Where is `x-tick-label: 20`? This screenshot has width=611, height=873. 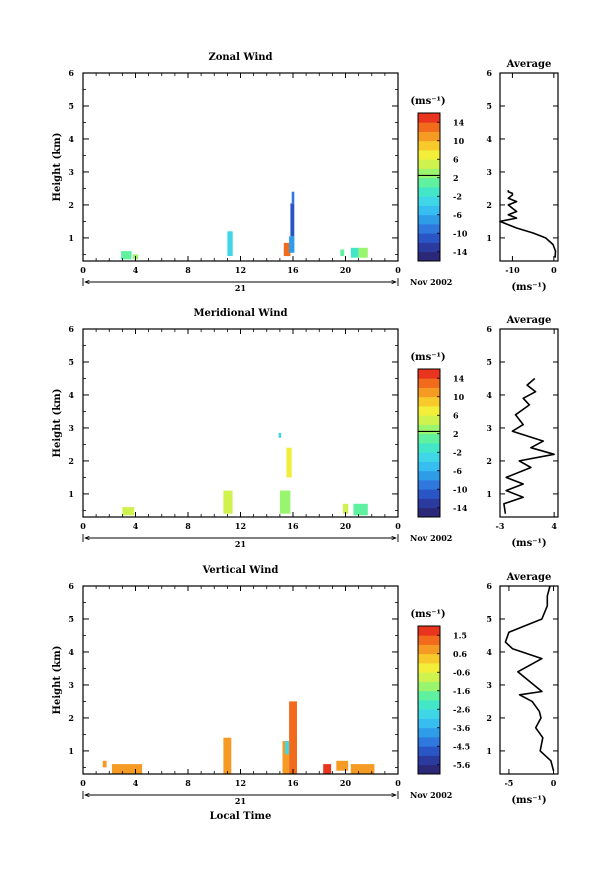
x-tick-label: 20 is located at coordinates (346, 270).